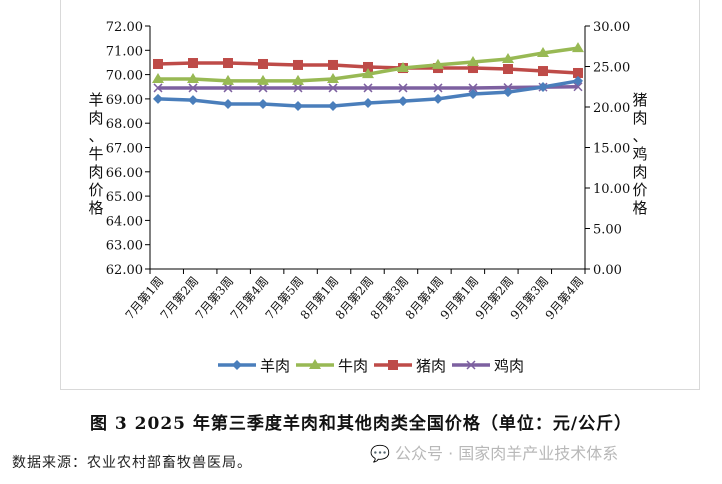 This screenshot has height=484, width=722. I want to click on y-tick-label: 67.00, so click(124, 149).